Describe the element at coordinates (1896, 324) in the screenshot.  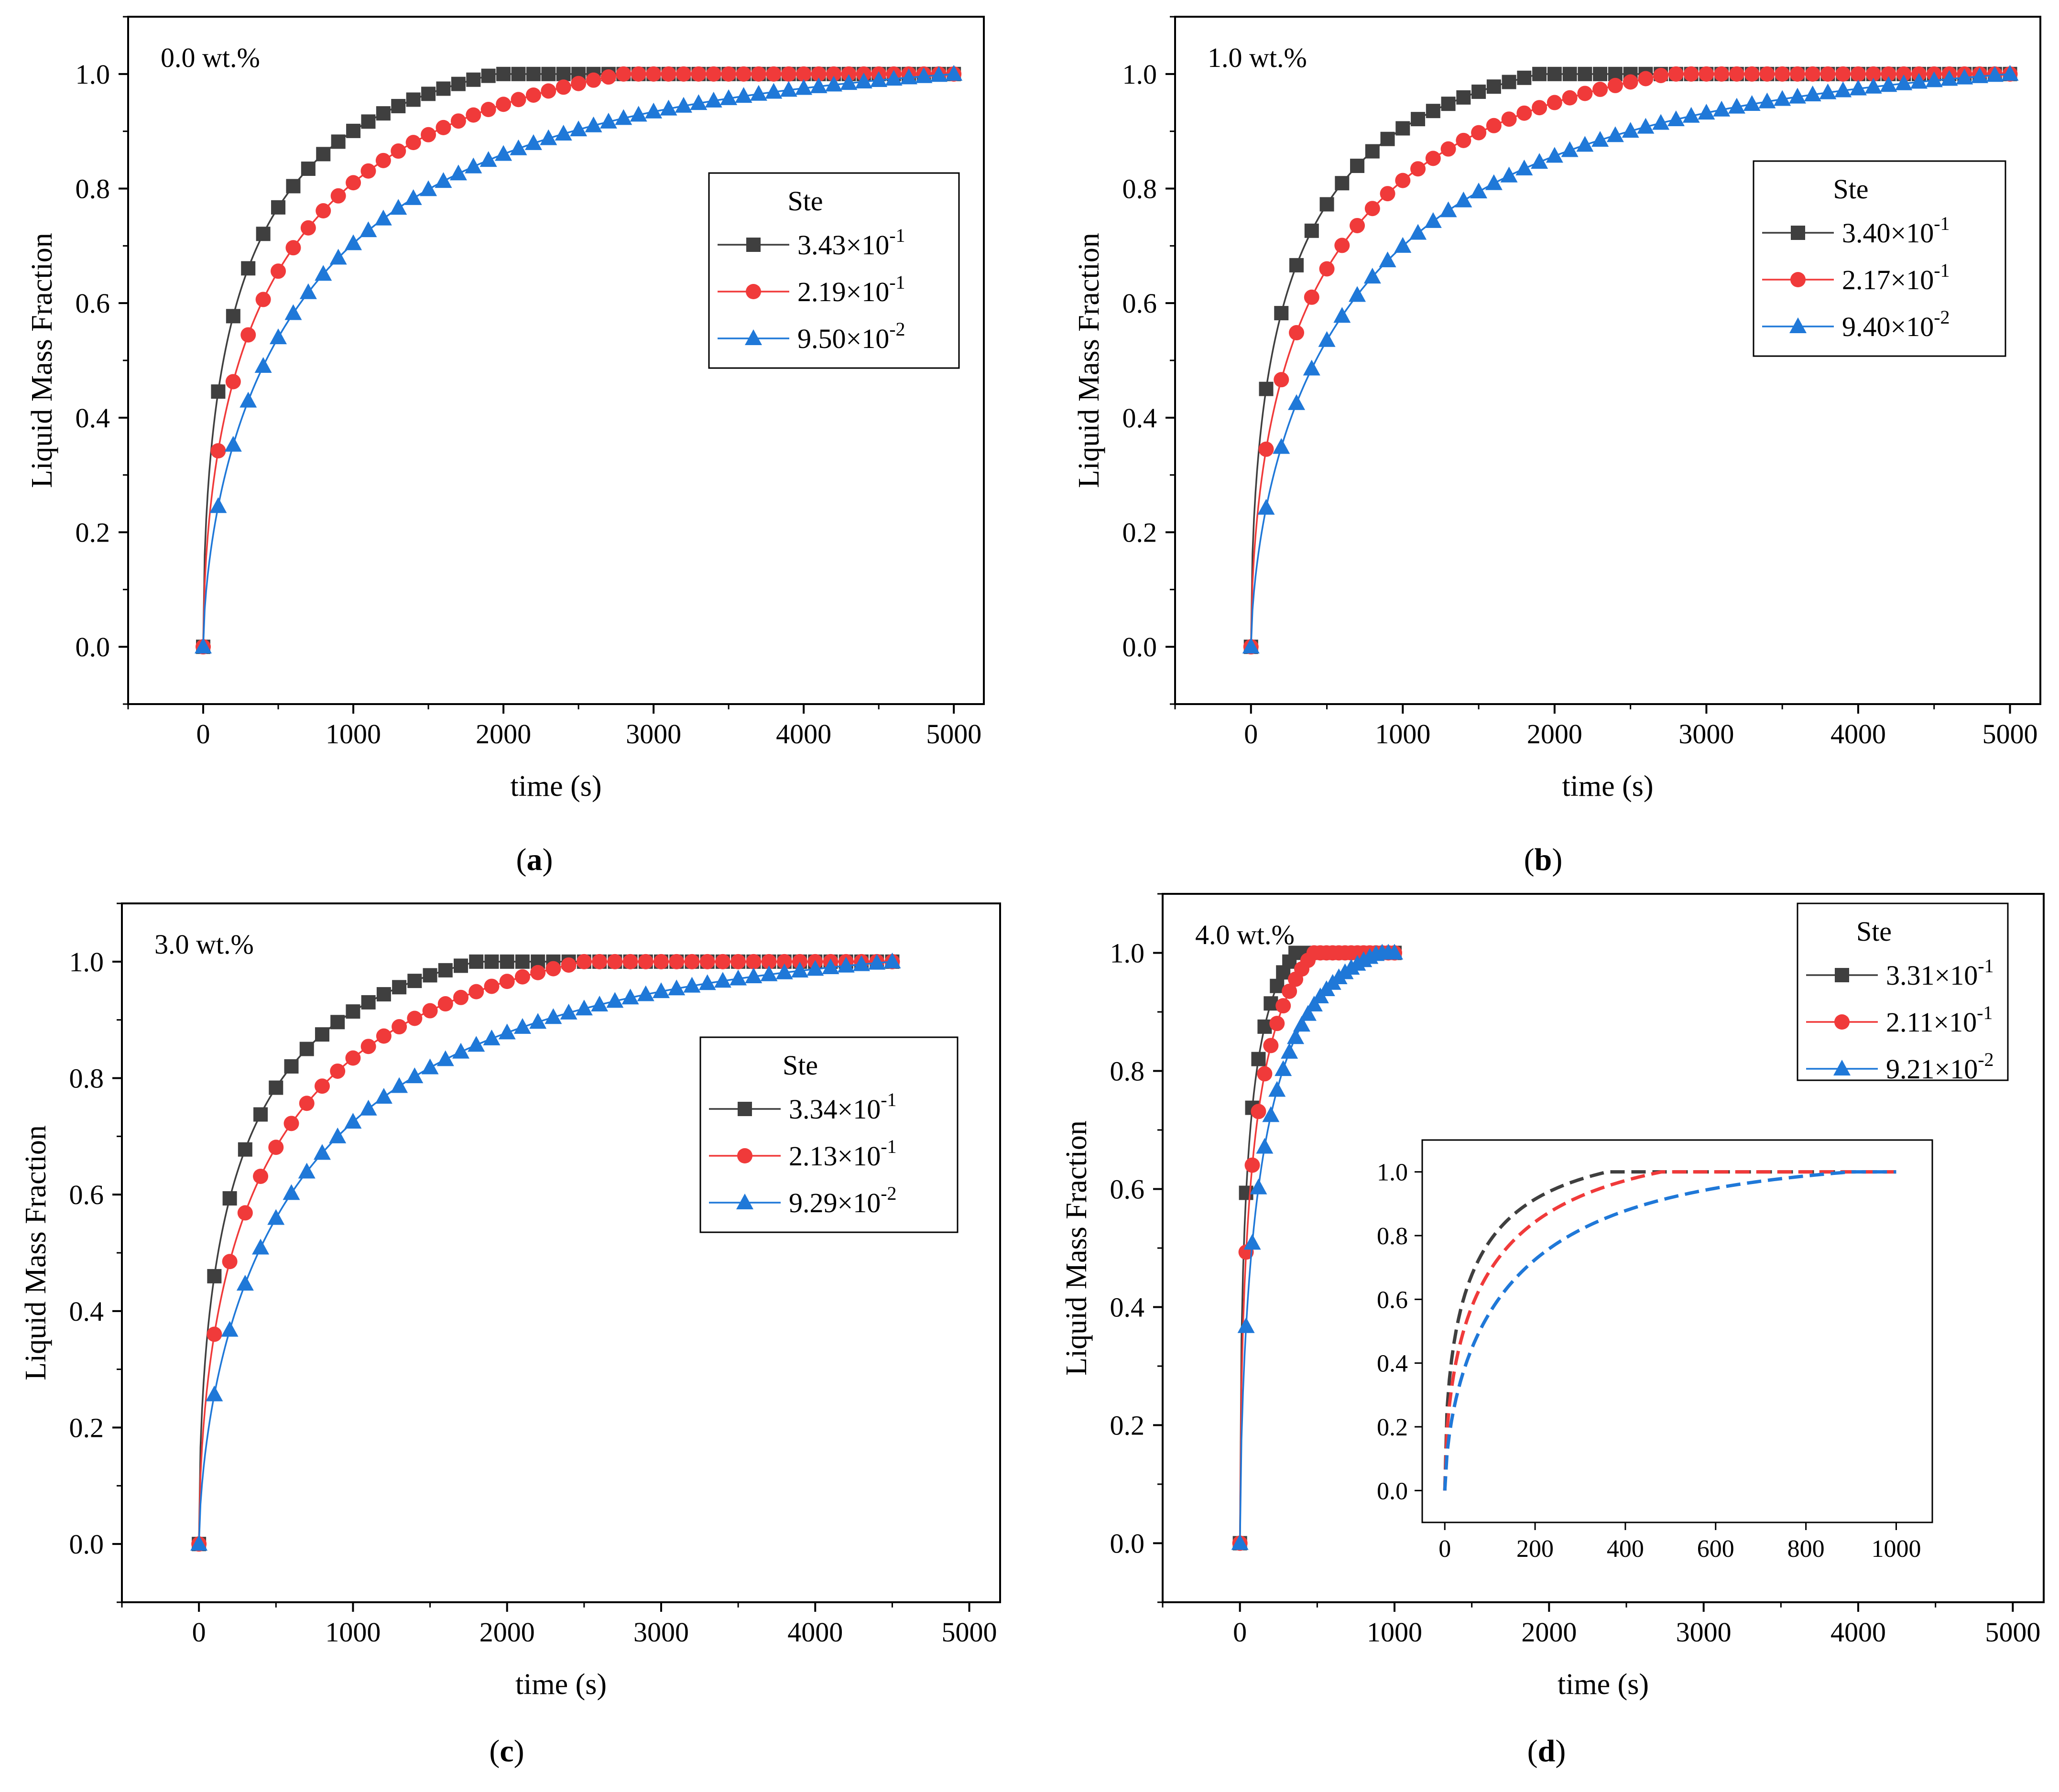
I see `legend-entry: 9.40×10⁻²` at that location.